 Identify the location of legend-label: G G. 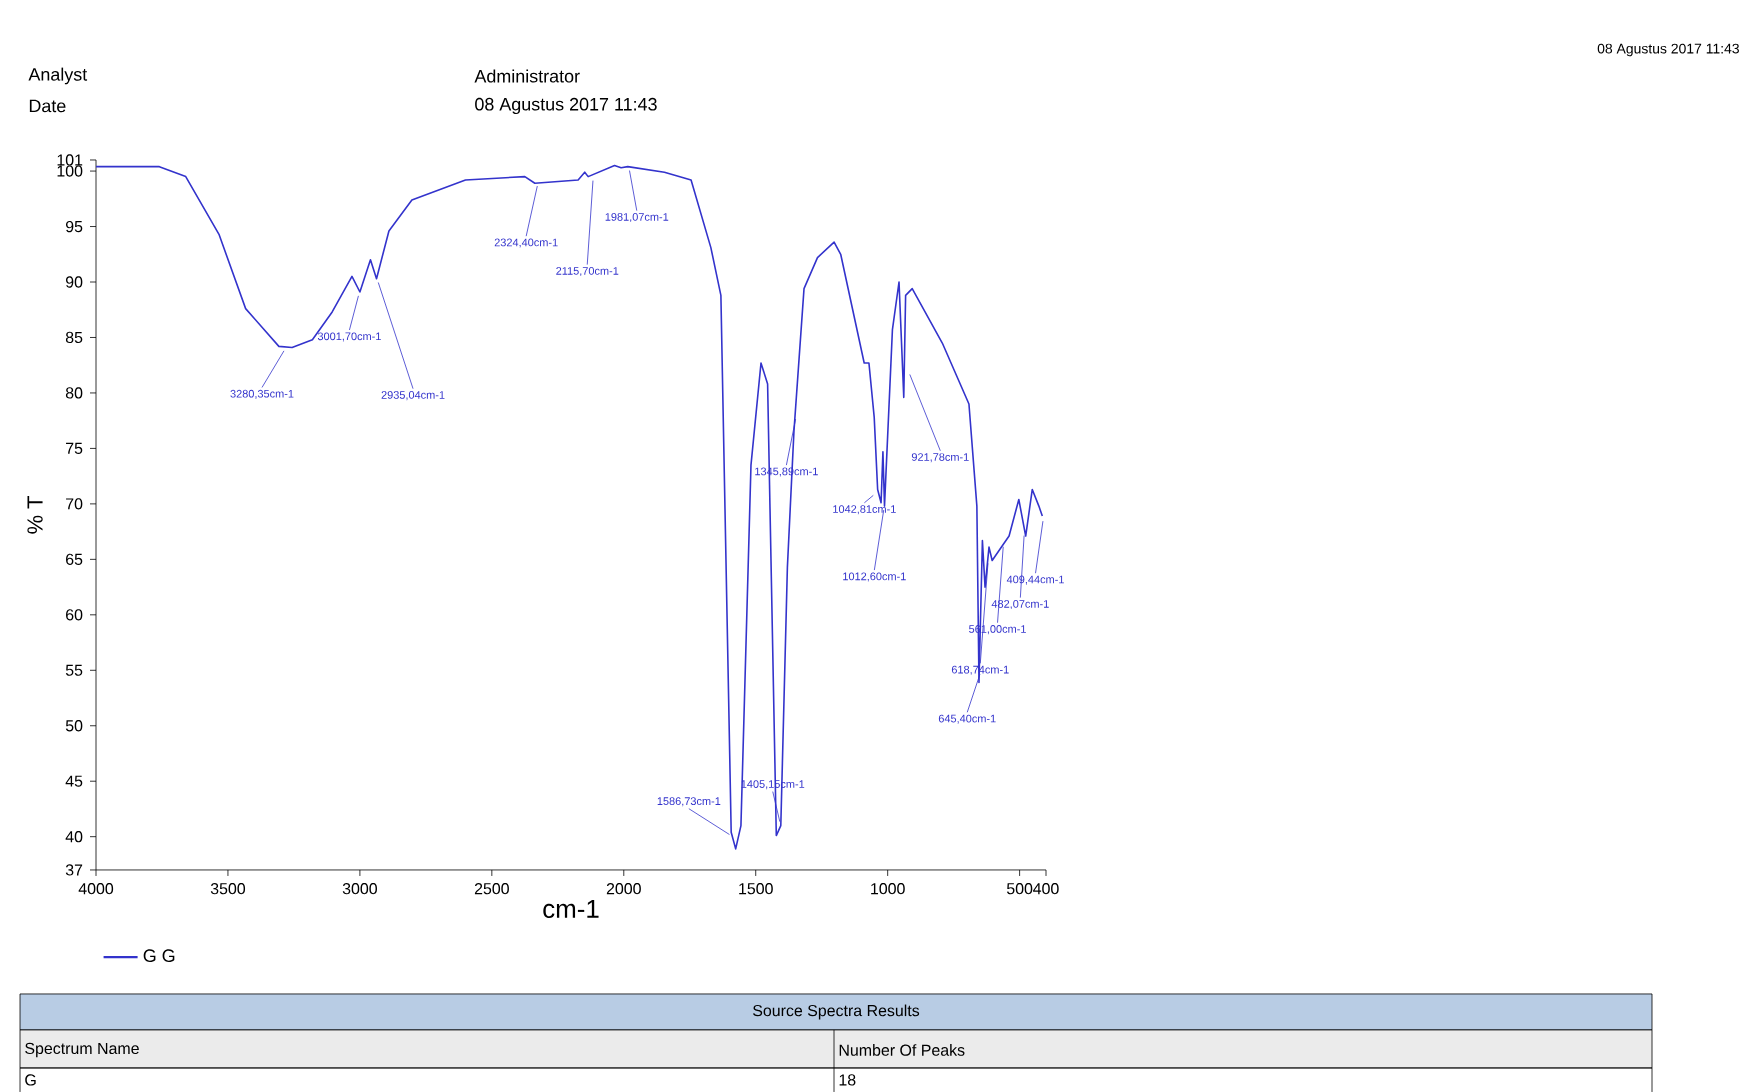
(159, 956).